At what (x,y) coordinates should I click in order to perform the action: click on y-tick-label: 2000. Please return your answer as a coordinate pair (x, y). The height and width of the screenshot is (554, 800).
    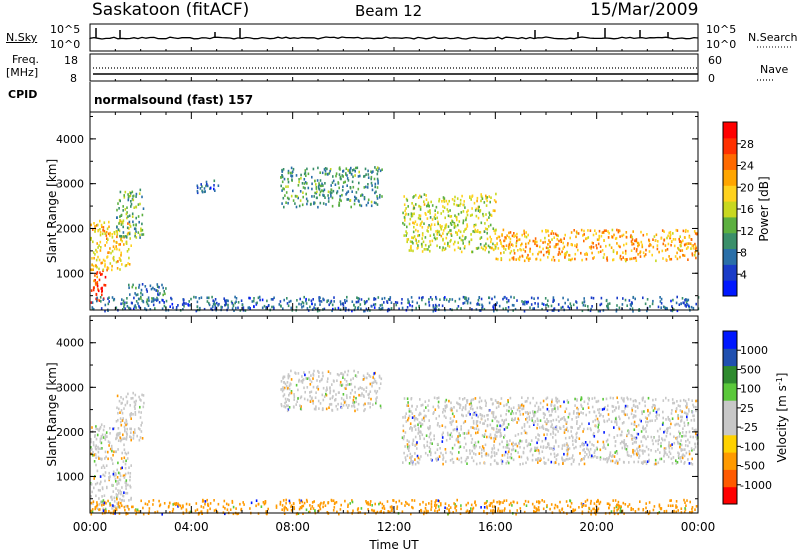
    Looking at the image, I should click on (70, 228).